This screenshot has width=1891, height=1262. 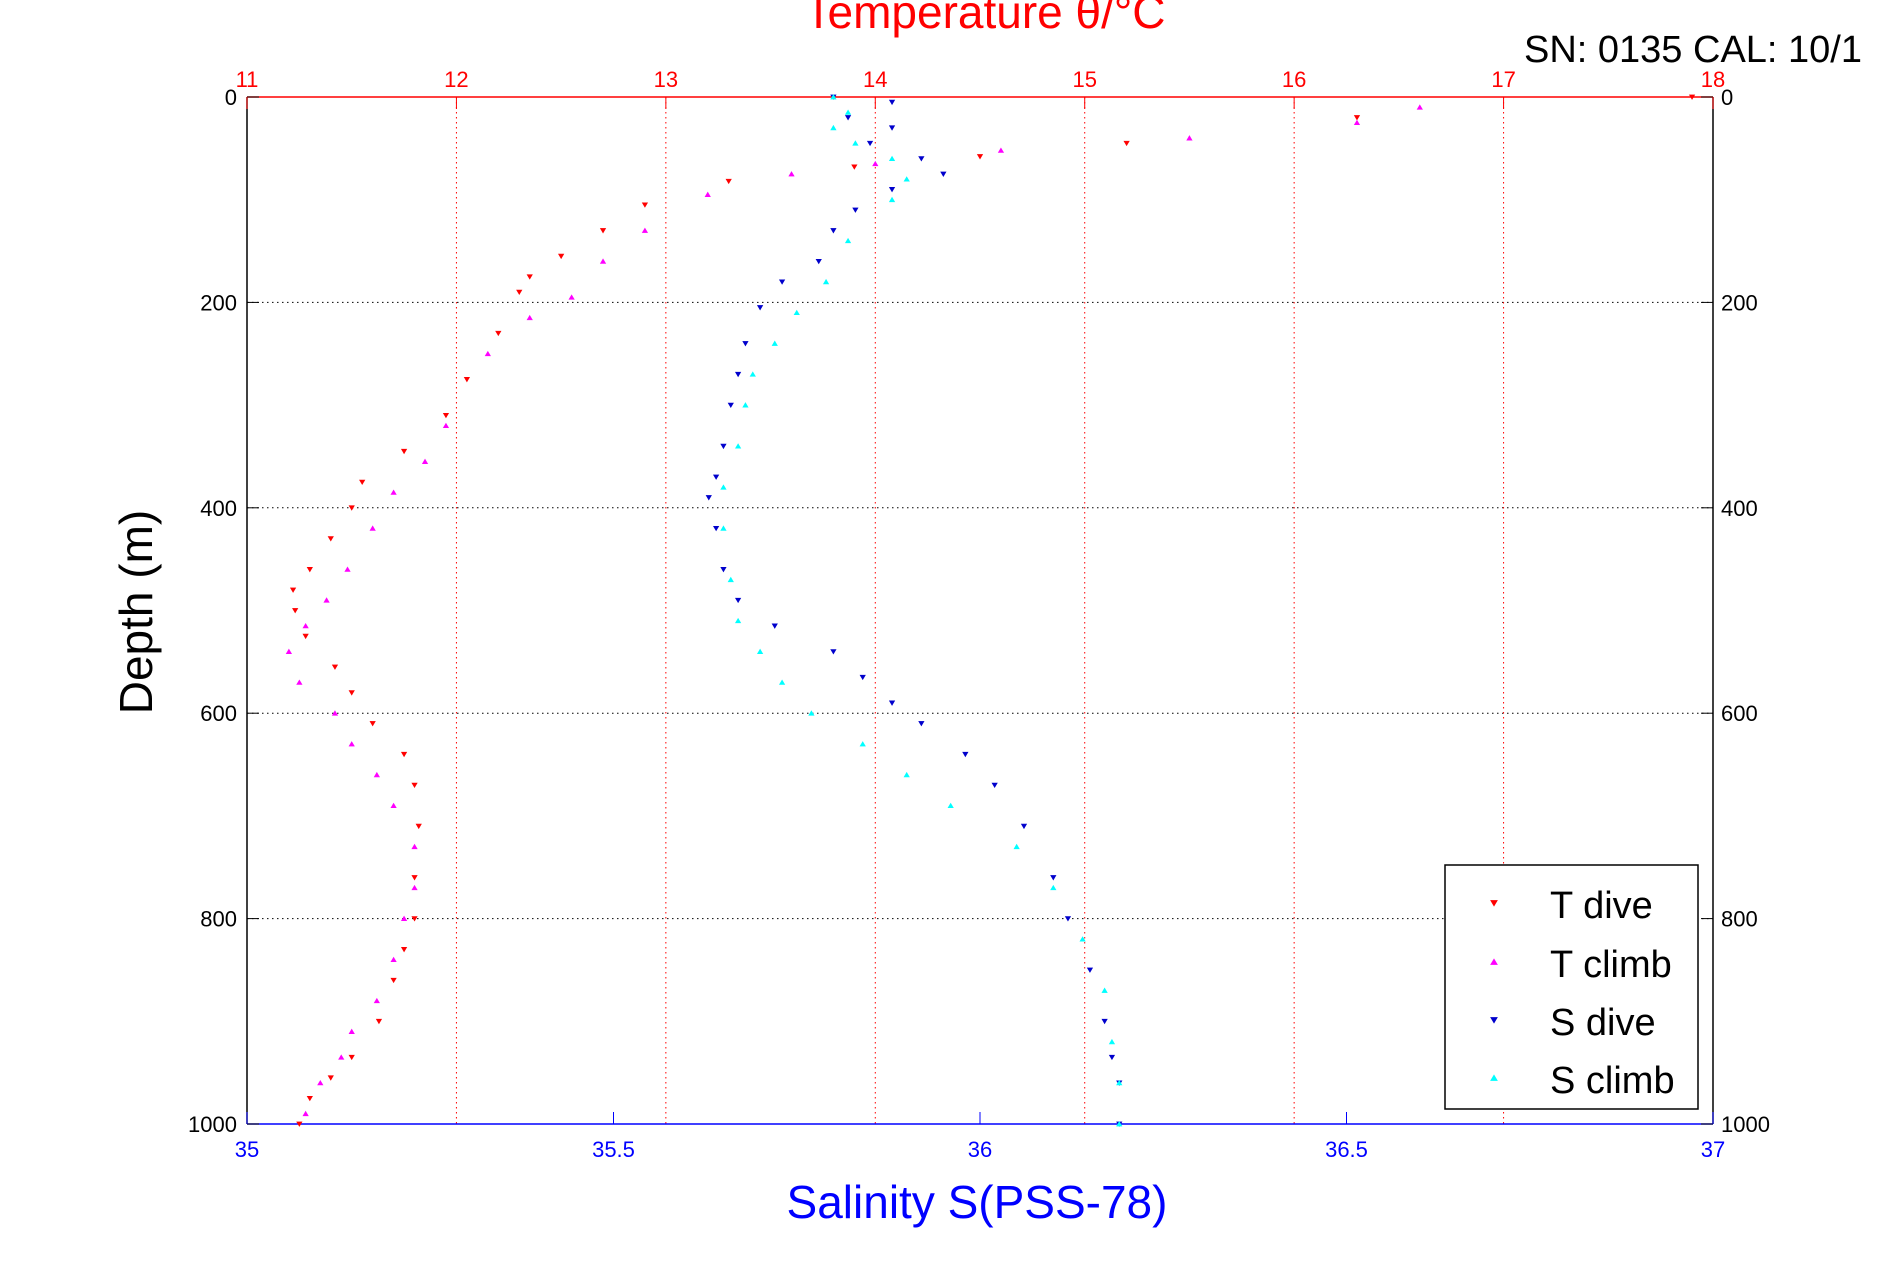 What do you see at coordinates (218, 302) in the screenshot?
I see `depth-tick-label-left: 200` at bounding box center [218, 302].